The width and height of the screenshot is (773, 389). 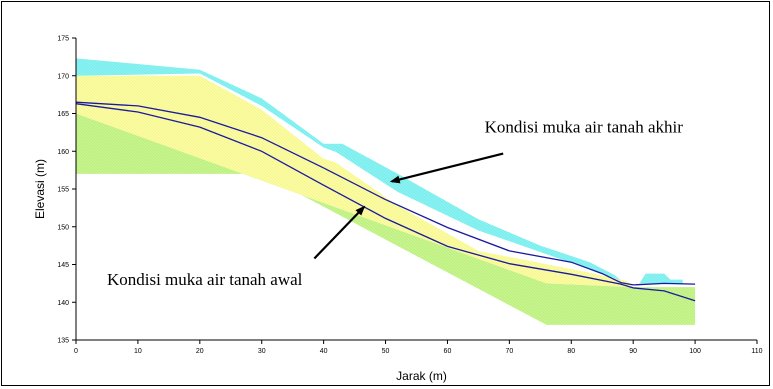 What do you see at coordinates (63, 341) in the screenshot?
I see `y-tick-label: 135` at bounding box center [63, 341].